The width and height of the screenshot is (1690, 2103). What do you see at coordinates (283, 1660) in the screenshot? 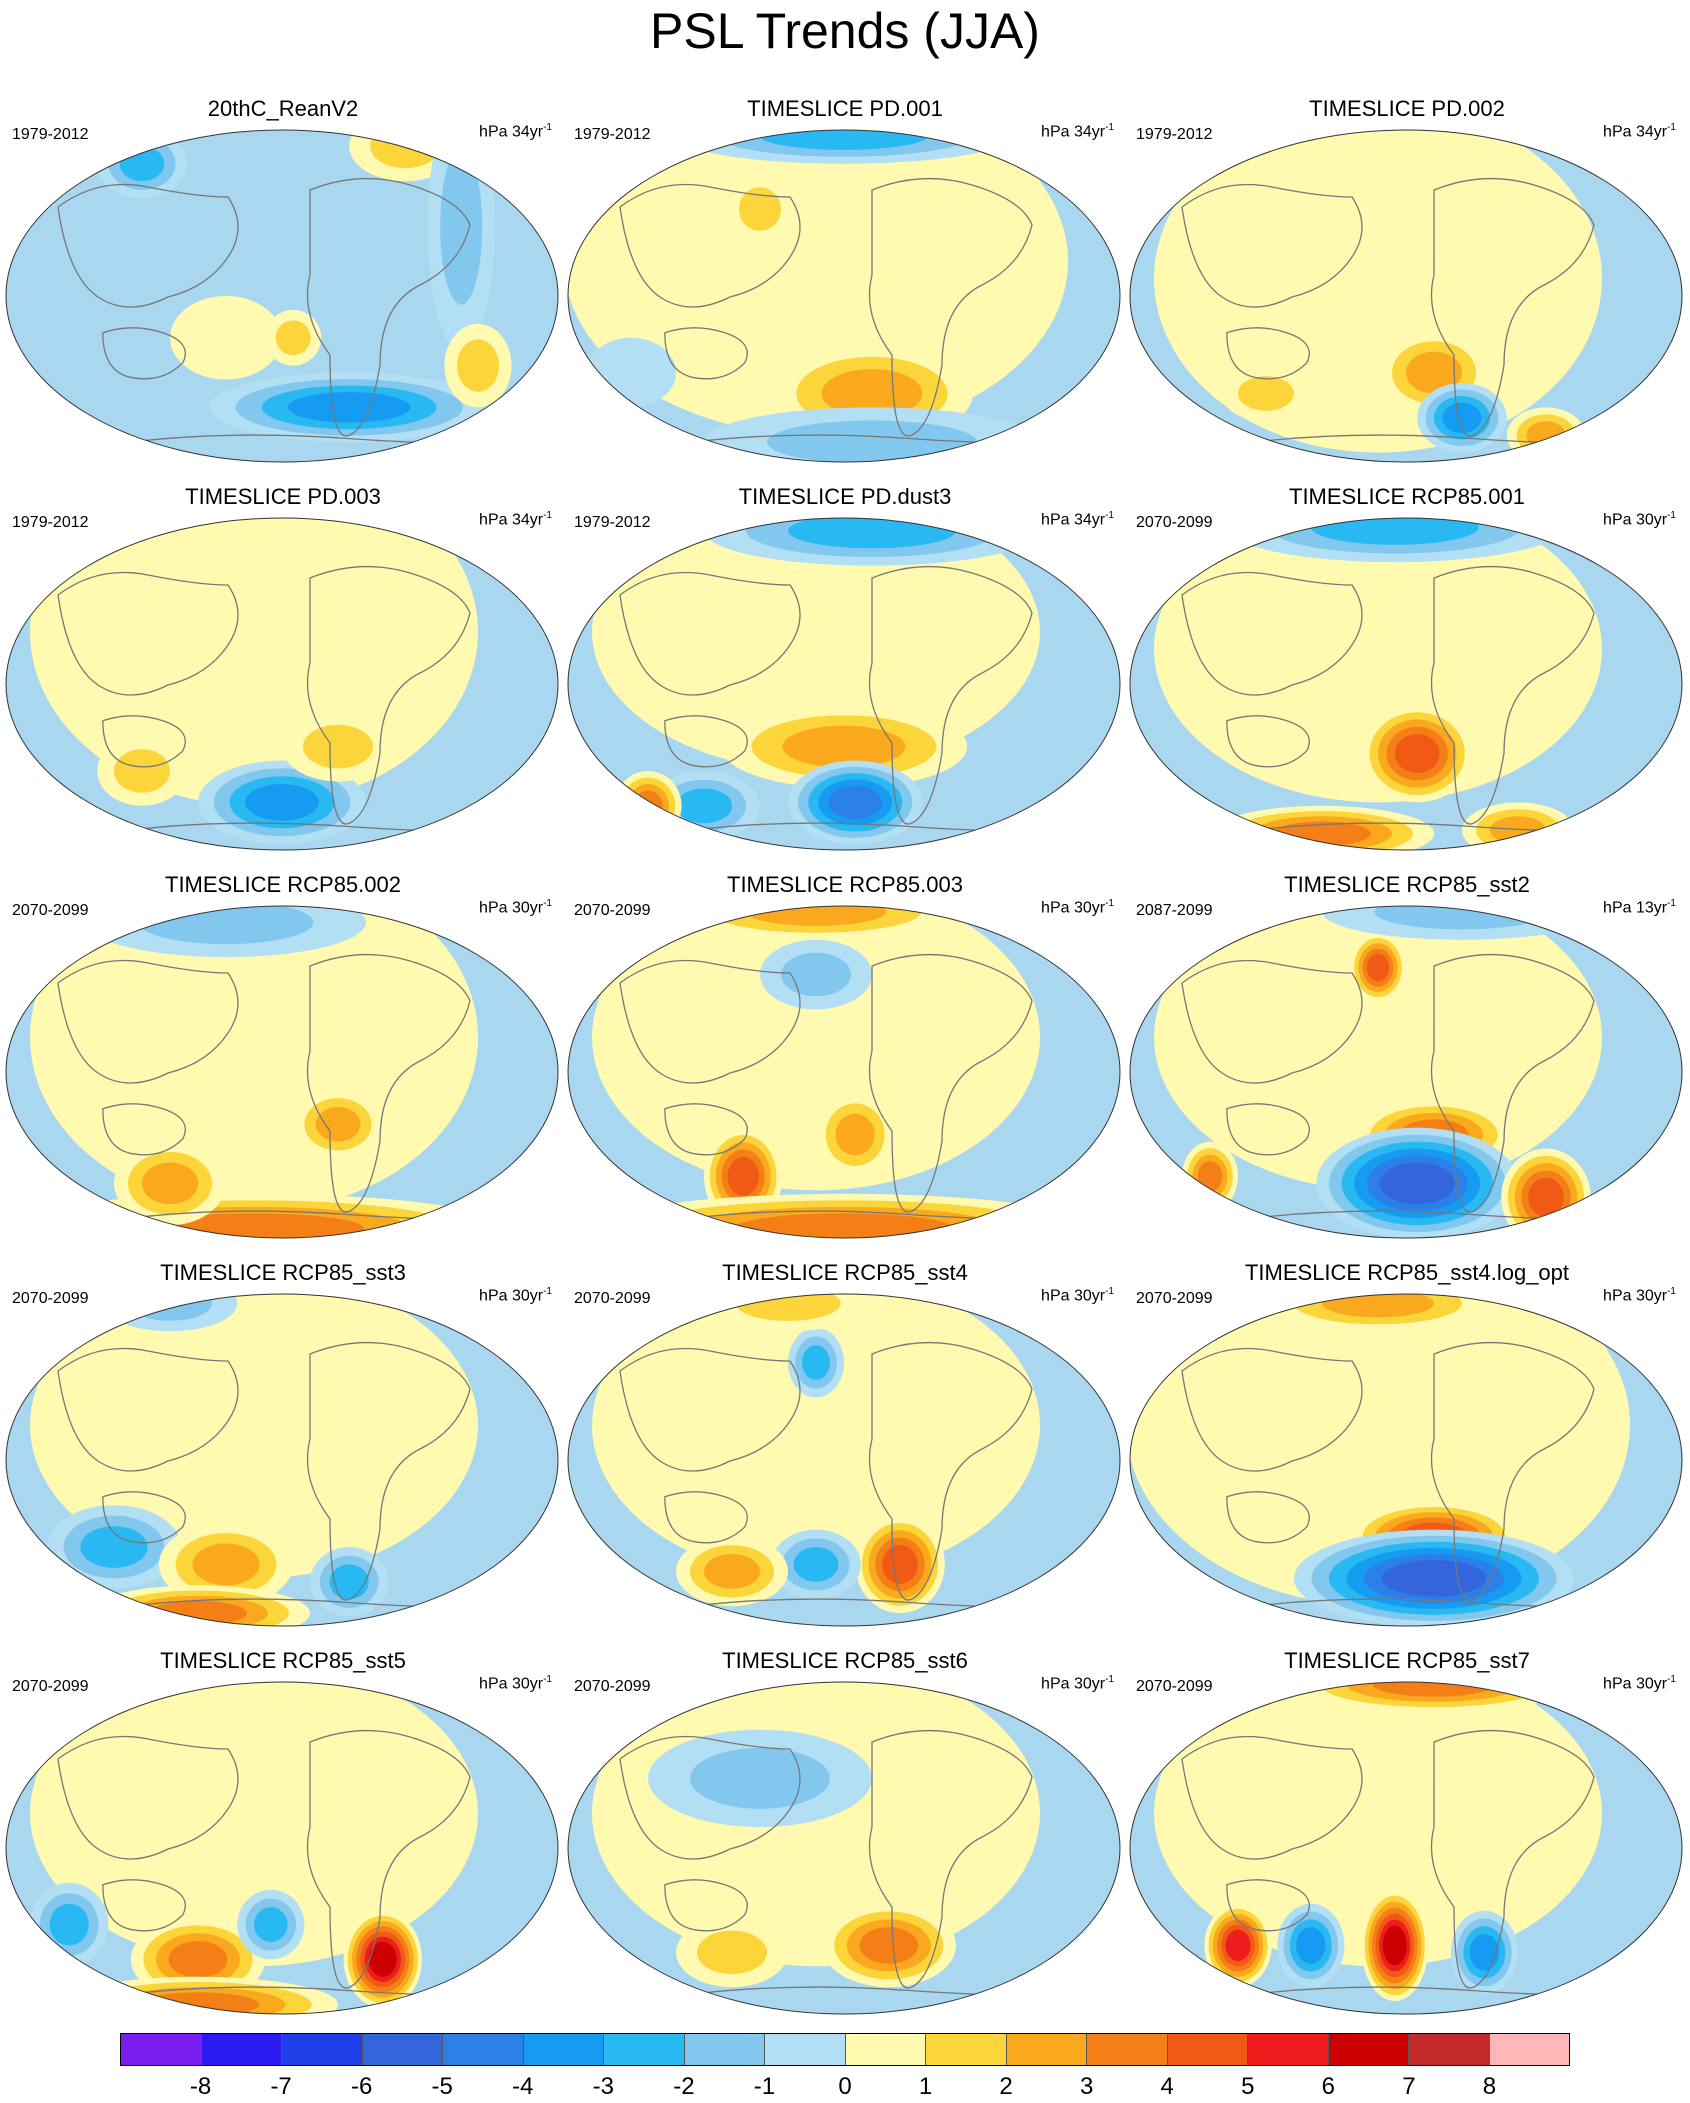
I see `panel-title: TIMESLICE RCP85_sst5` at bounding box center [283, 1660].